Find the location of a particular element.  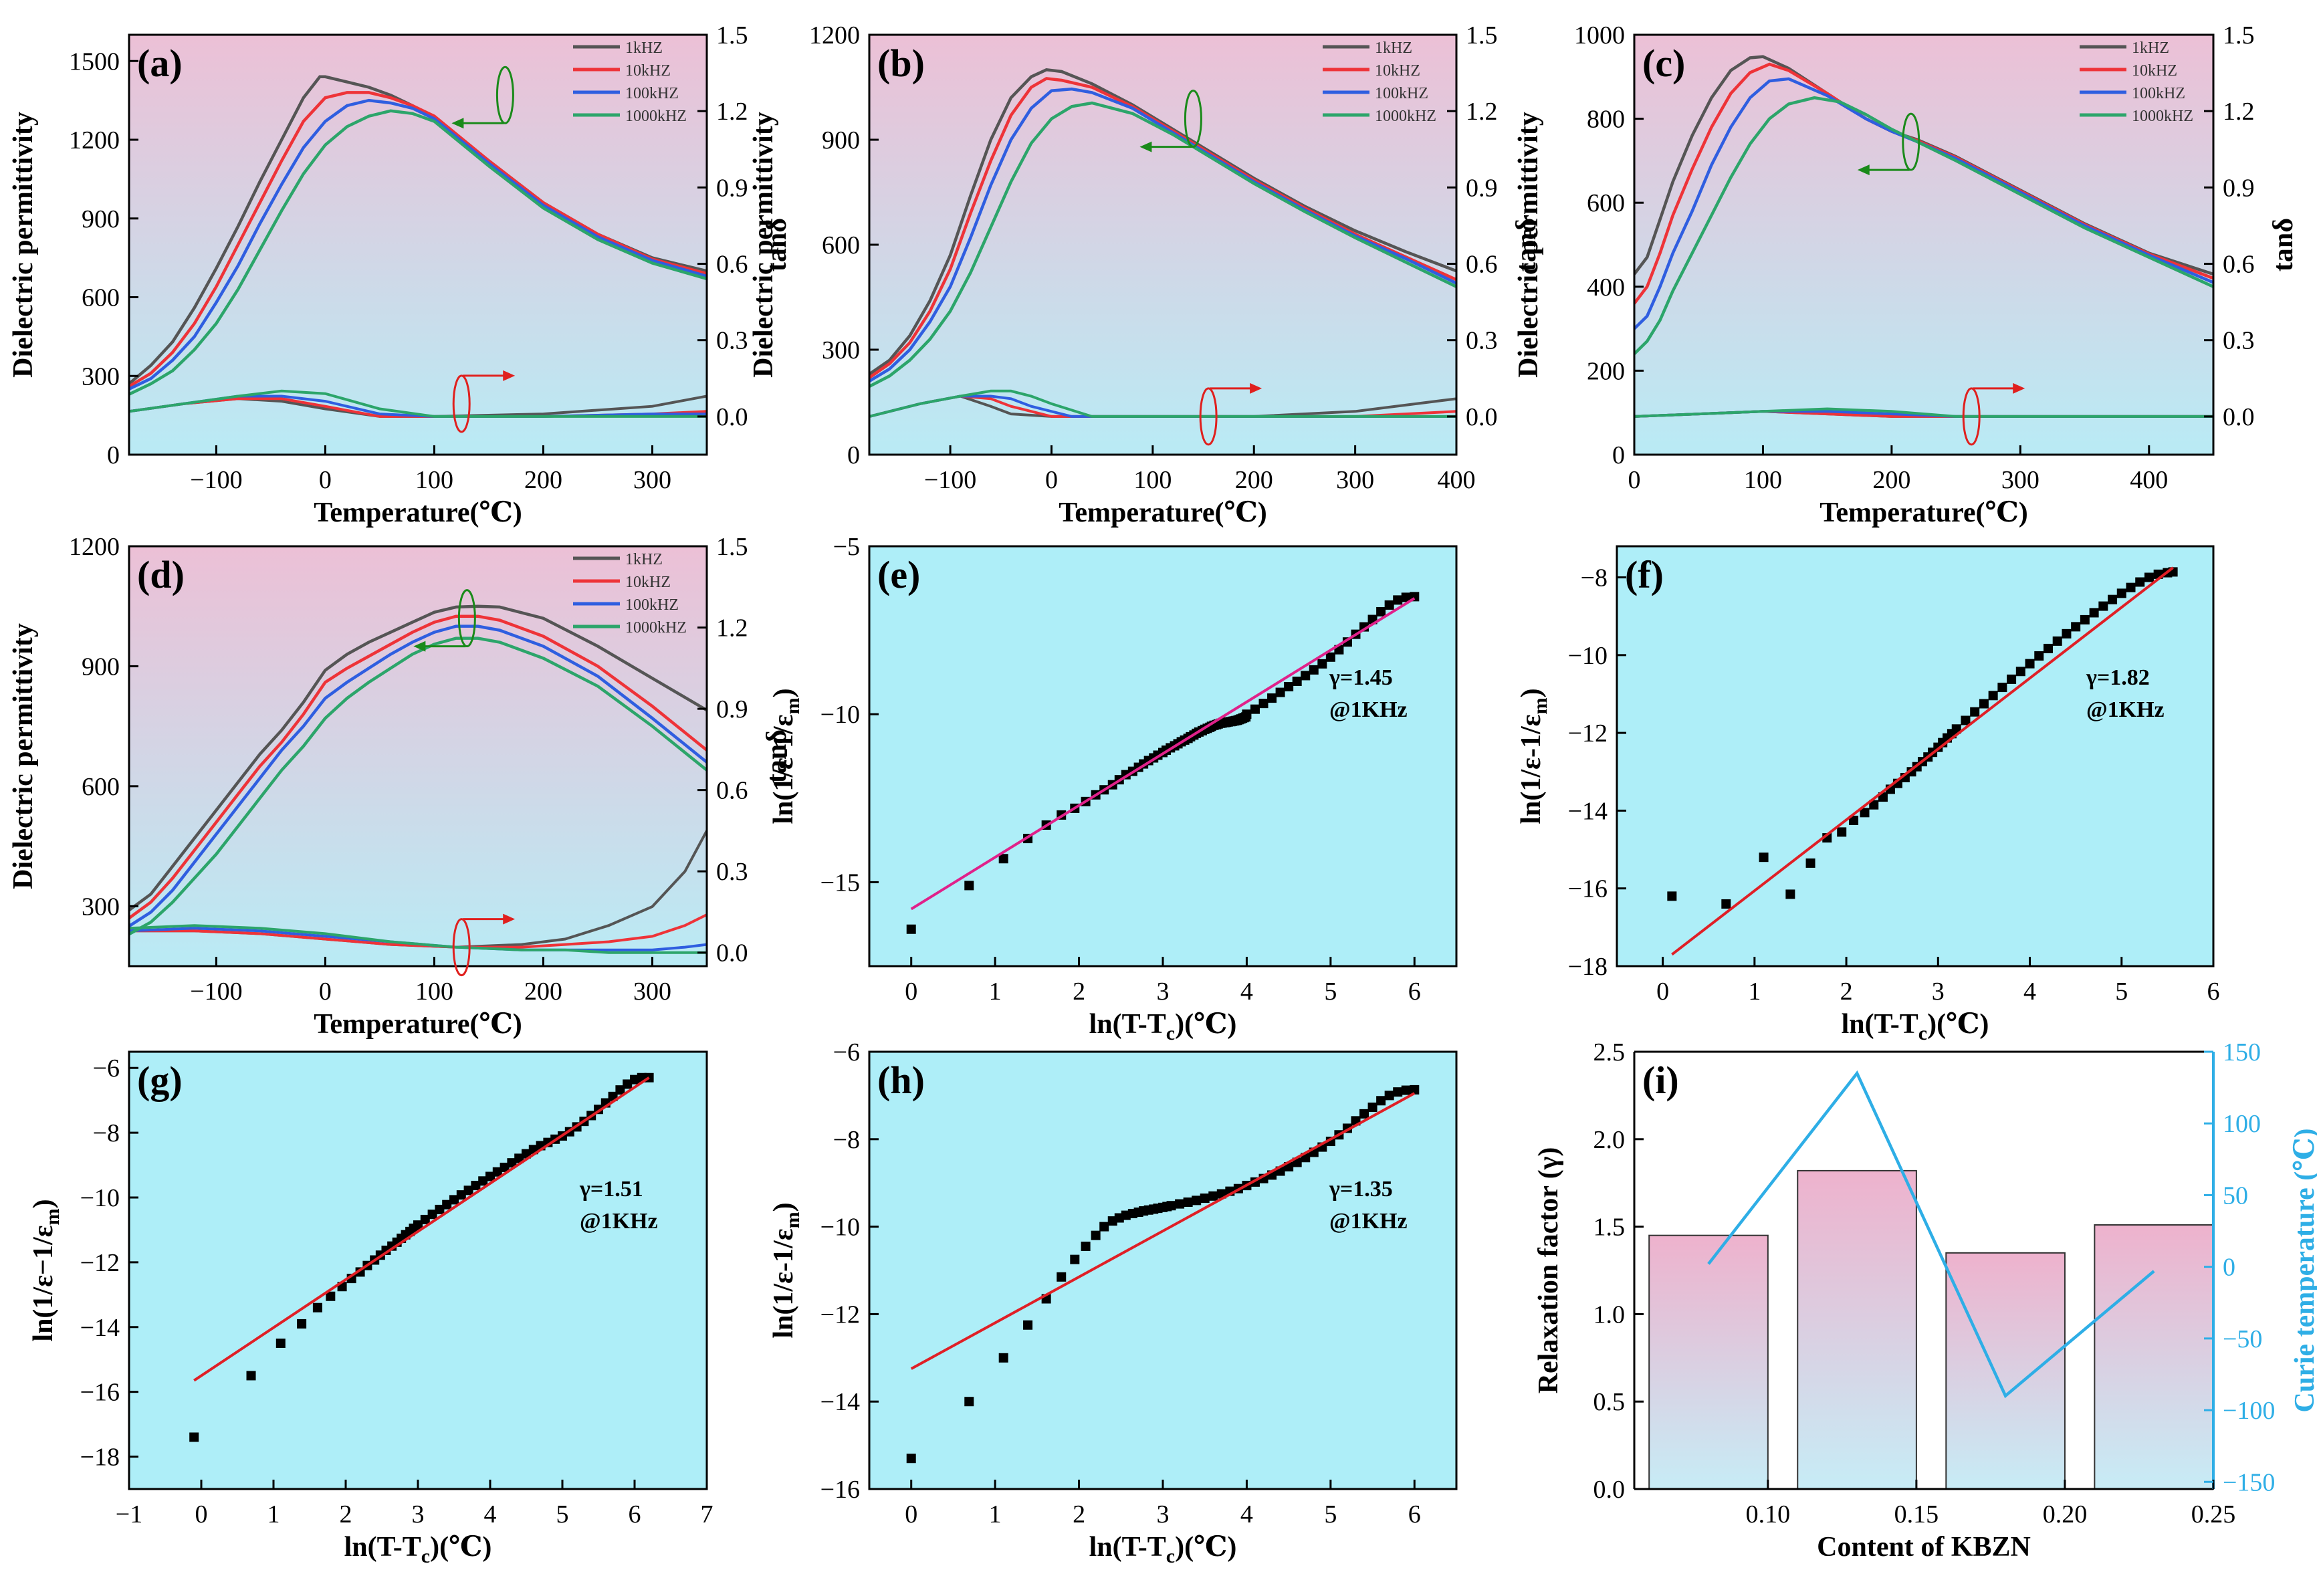

y-tick-label: −12 is located at coordinates (1588, 733).